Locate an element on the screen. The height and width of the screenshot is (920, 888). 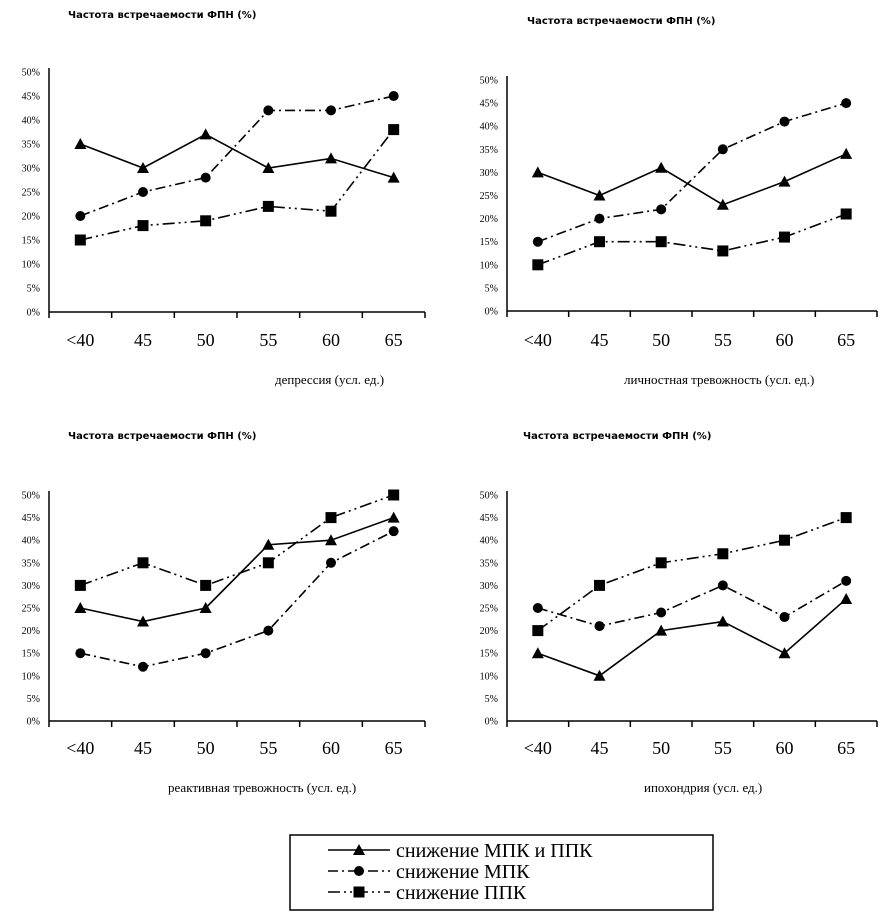
legend-label: снижение ППК is located at coordinates (461, 893).